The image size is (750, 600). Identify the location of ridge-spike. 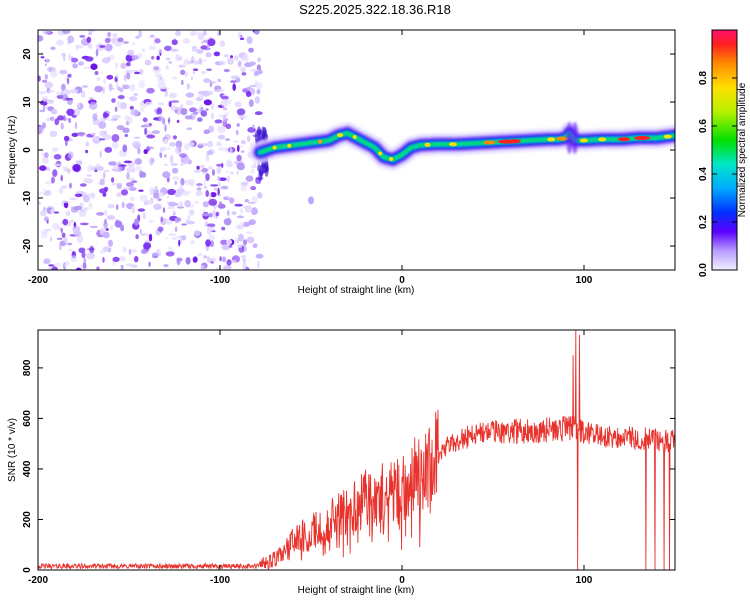
(569, 138).